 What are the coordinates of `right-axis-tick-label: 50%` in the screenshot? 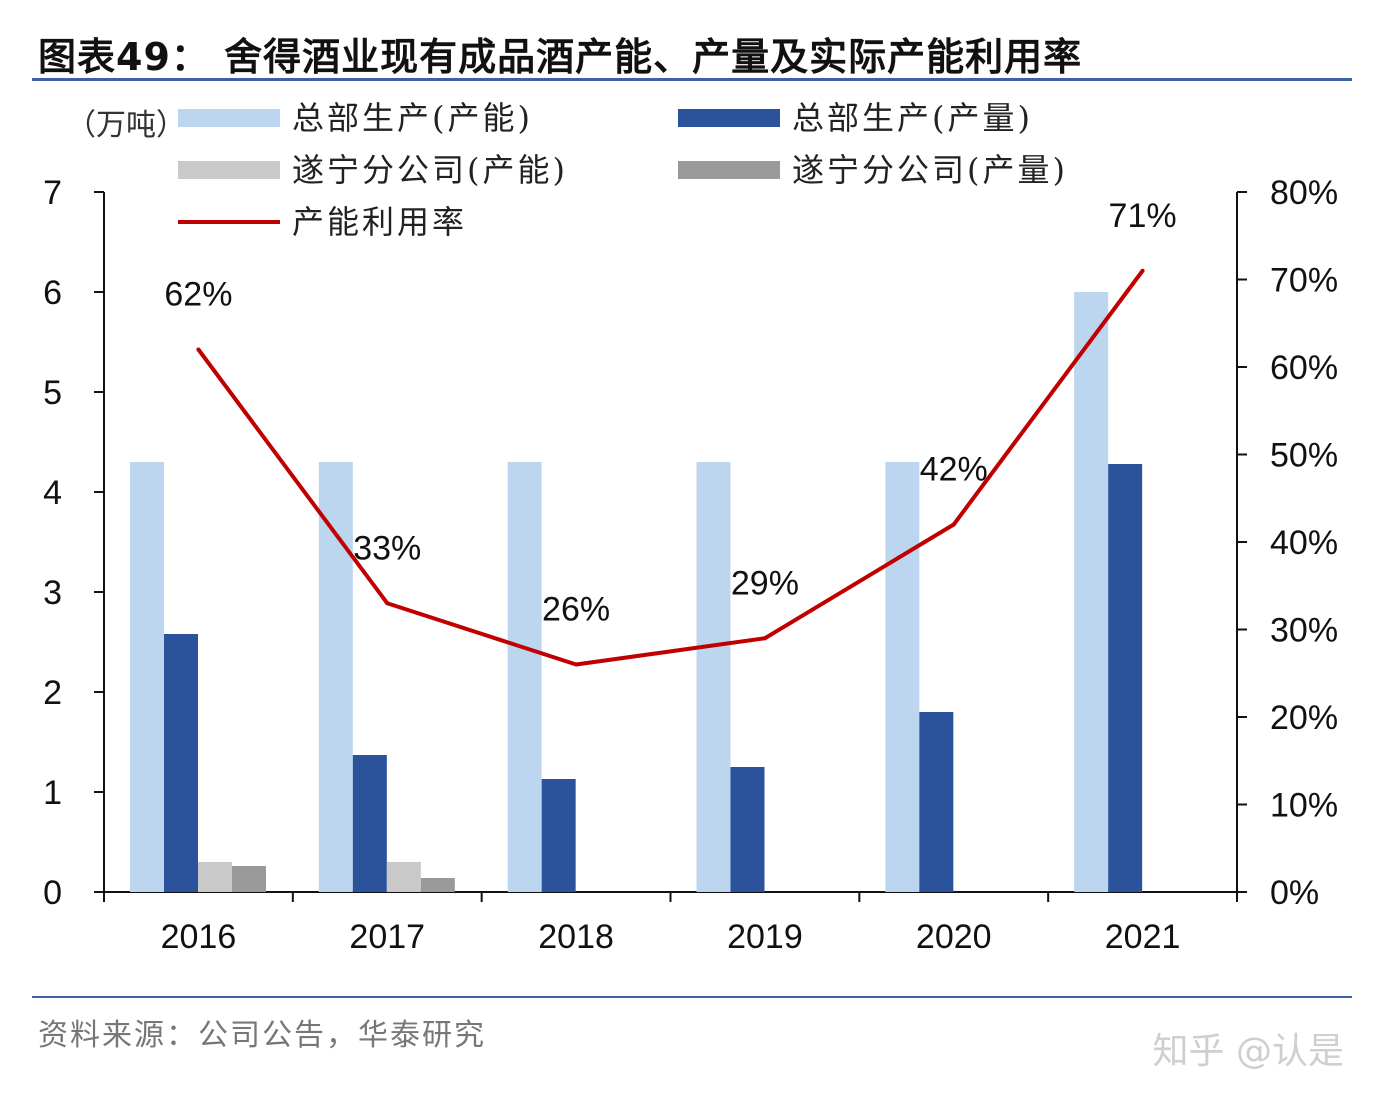 It's located at (1304, 456).